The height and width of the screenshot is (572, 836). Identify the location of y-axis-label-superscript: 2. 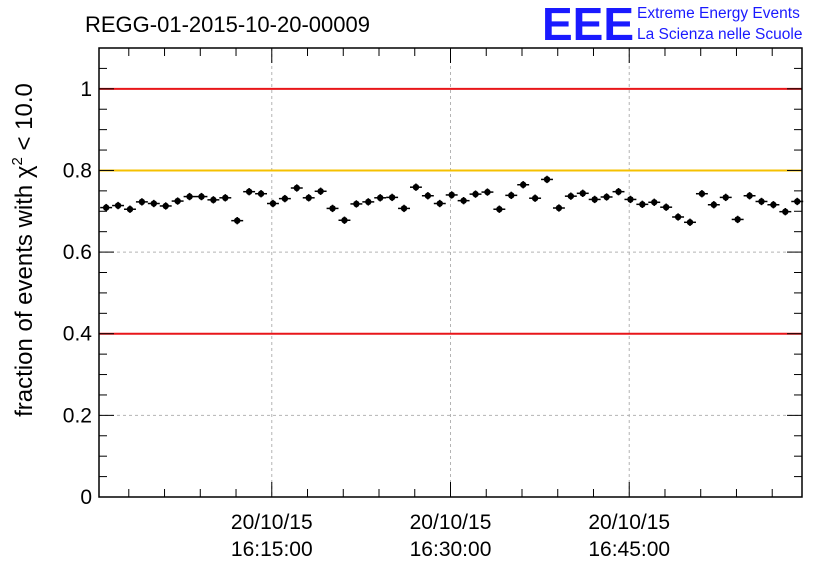
(17, 161).